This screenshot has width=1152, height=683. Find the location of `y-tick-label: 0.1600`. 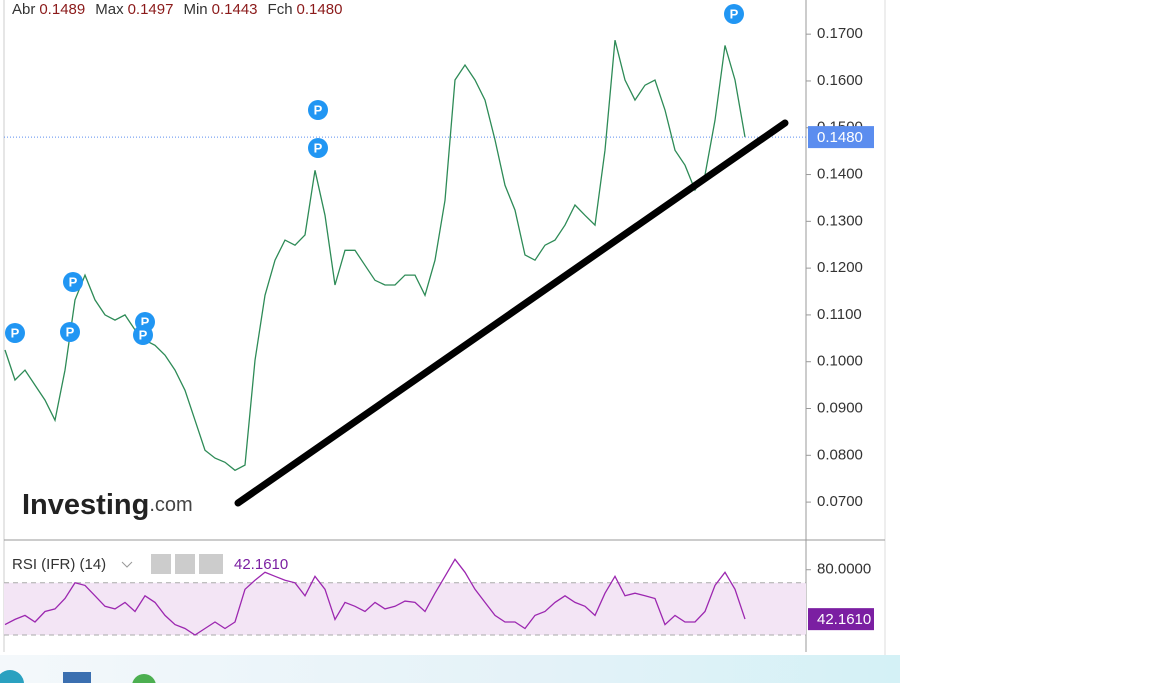

y-tick-label: 0.1600 is located at coordinates (840, 80).